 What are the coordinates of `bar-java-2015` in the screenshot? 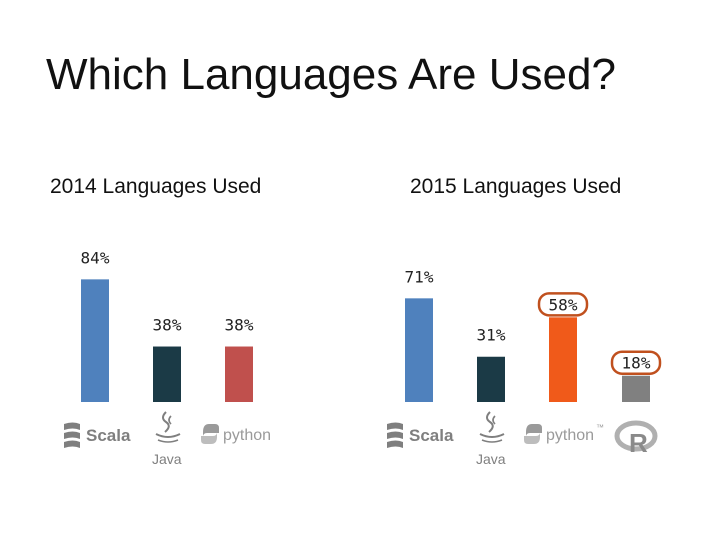 It's located at (491, 379).